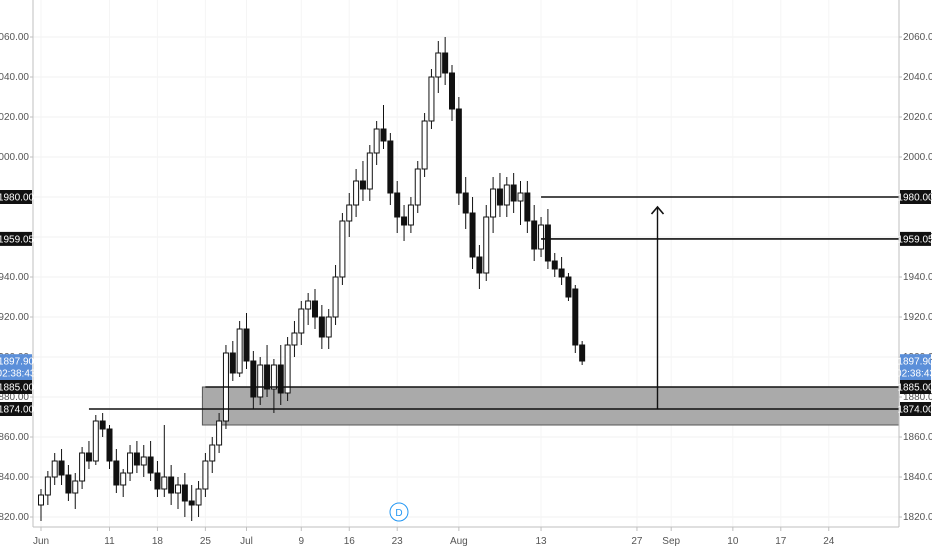 The width and height of the screenshot is (932, 550). I want to click on timeframe-marker: D, so click(399, 512).